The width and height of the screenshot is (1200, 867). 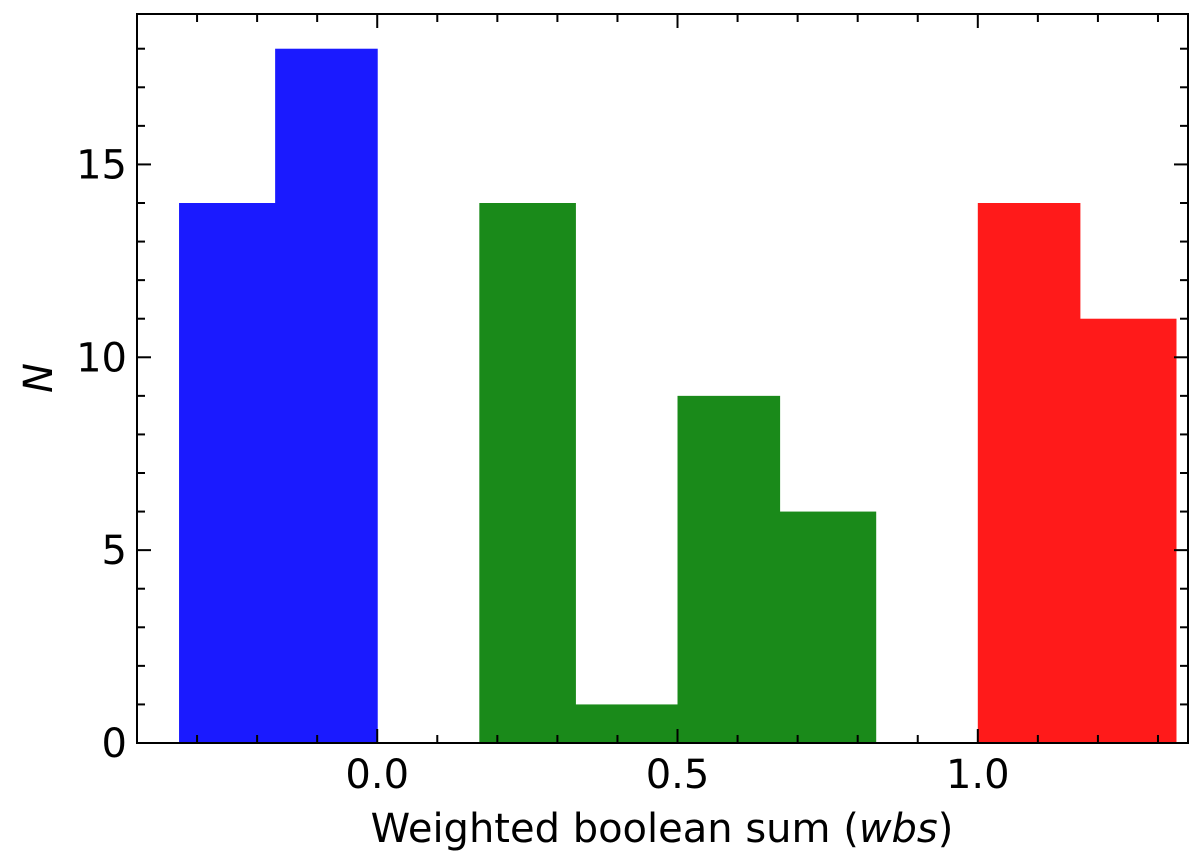 I want to click on x-axis-label: Weighted boolean sum (wbs), so click(x=662, y=829).